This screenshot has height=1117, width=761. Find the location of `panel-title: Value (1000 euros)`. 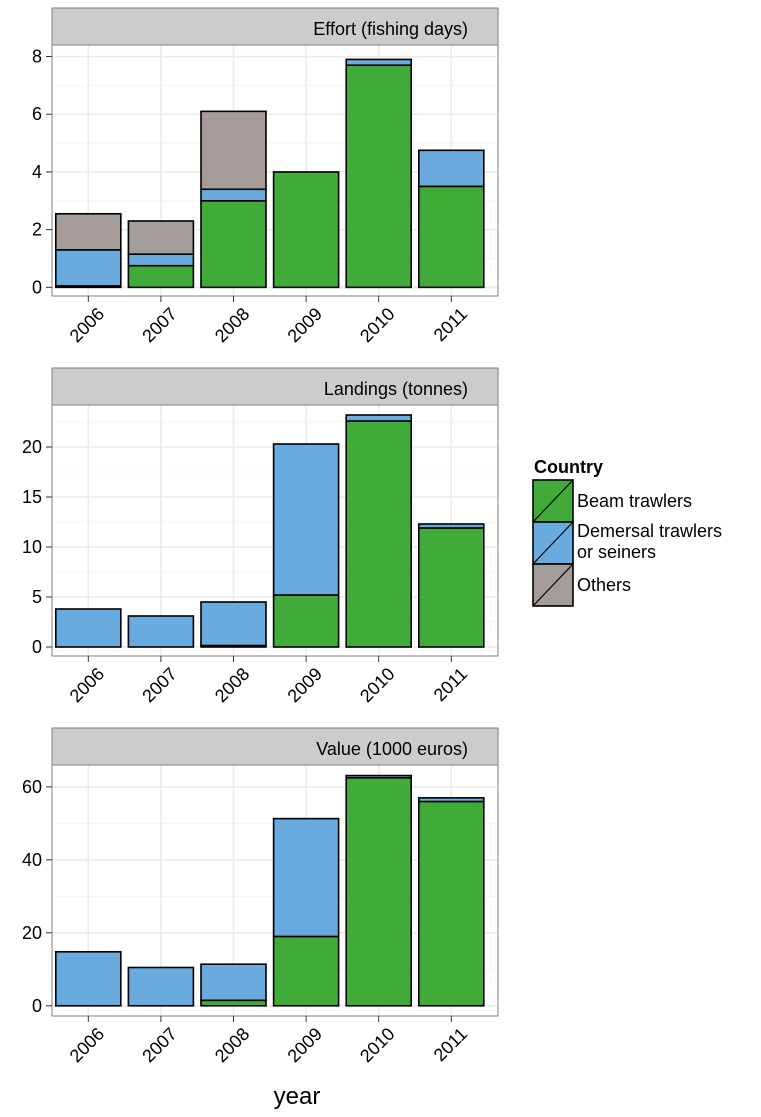

panel-title: Value (1000 euros) is located at coordinates (392, 749).